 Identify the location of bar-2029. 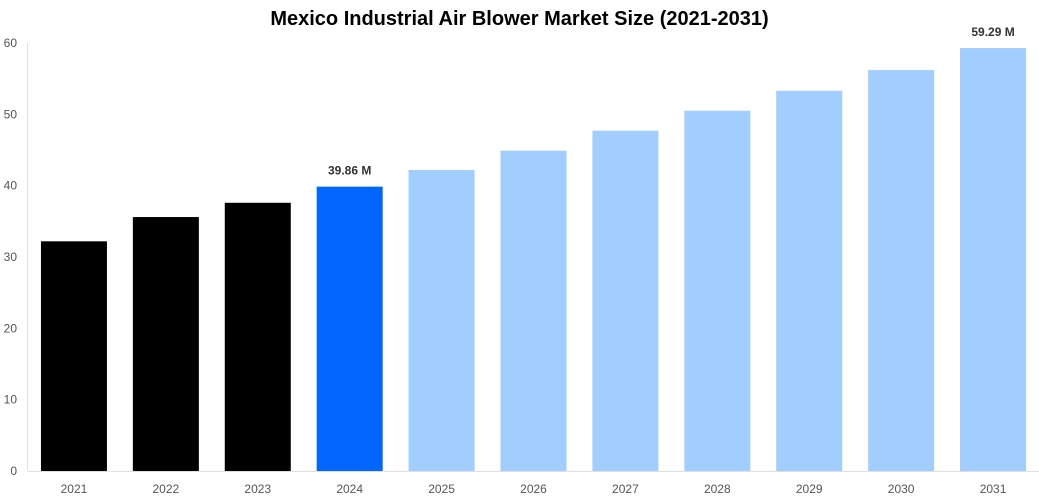
(809, 280).